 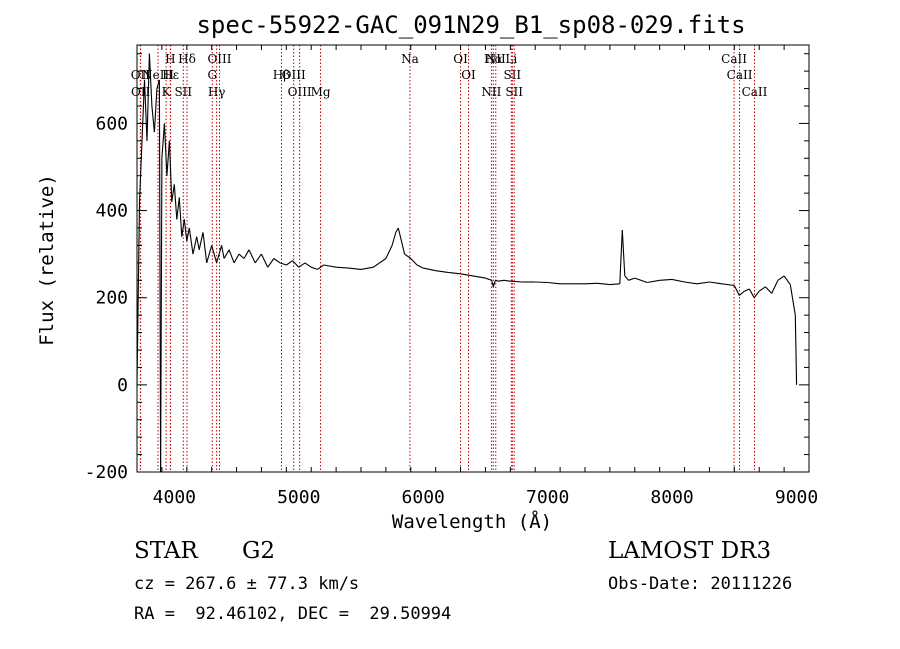 I want to click on marker-label-OIII: OIII, so click(x=300, y=92).